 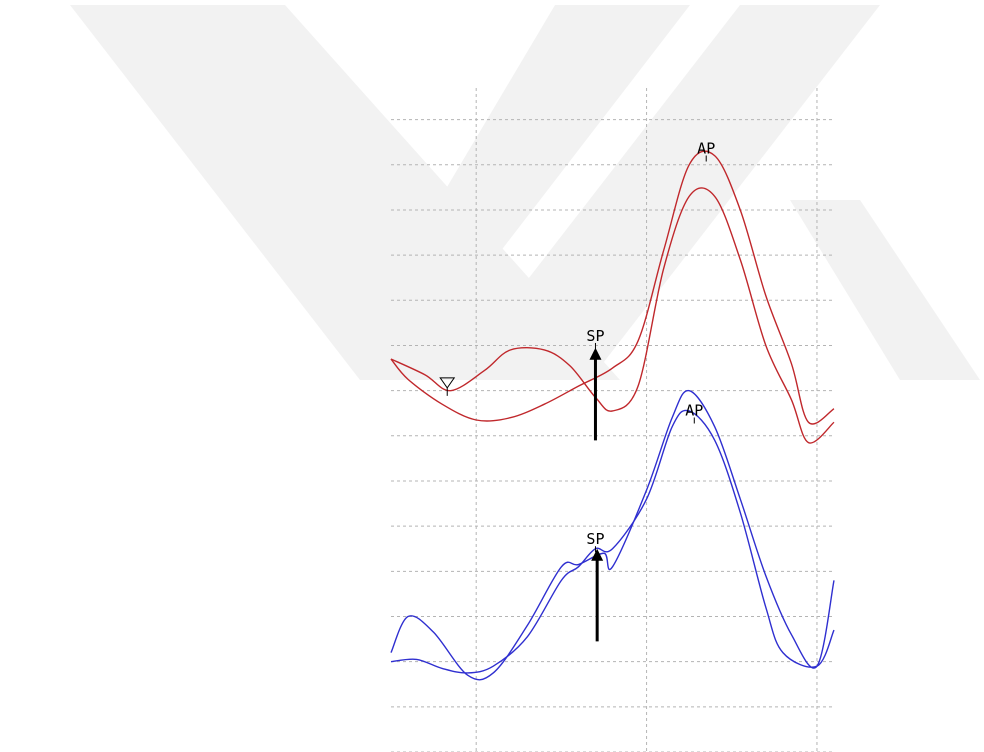 I want to click on chart-arrows, so click(x=596, y=494).